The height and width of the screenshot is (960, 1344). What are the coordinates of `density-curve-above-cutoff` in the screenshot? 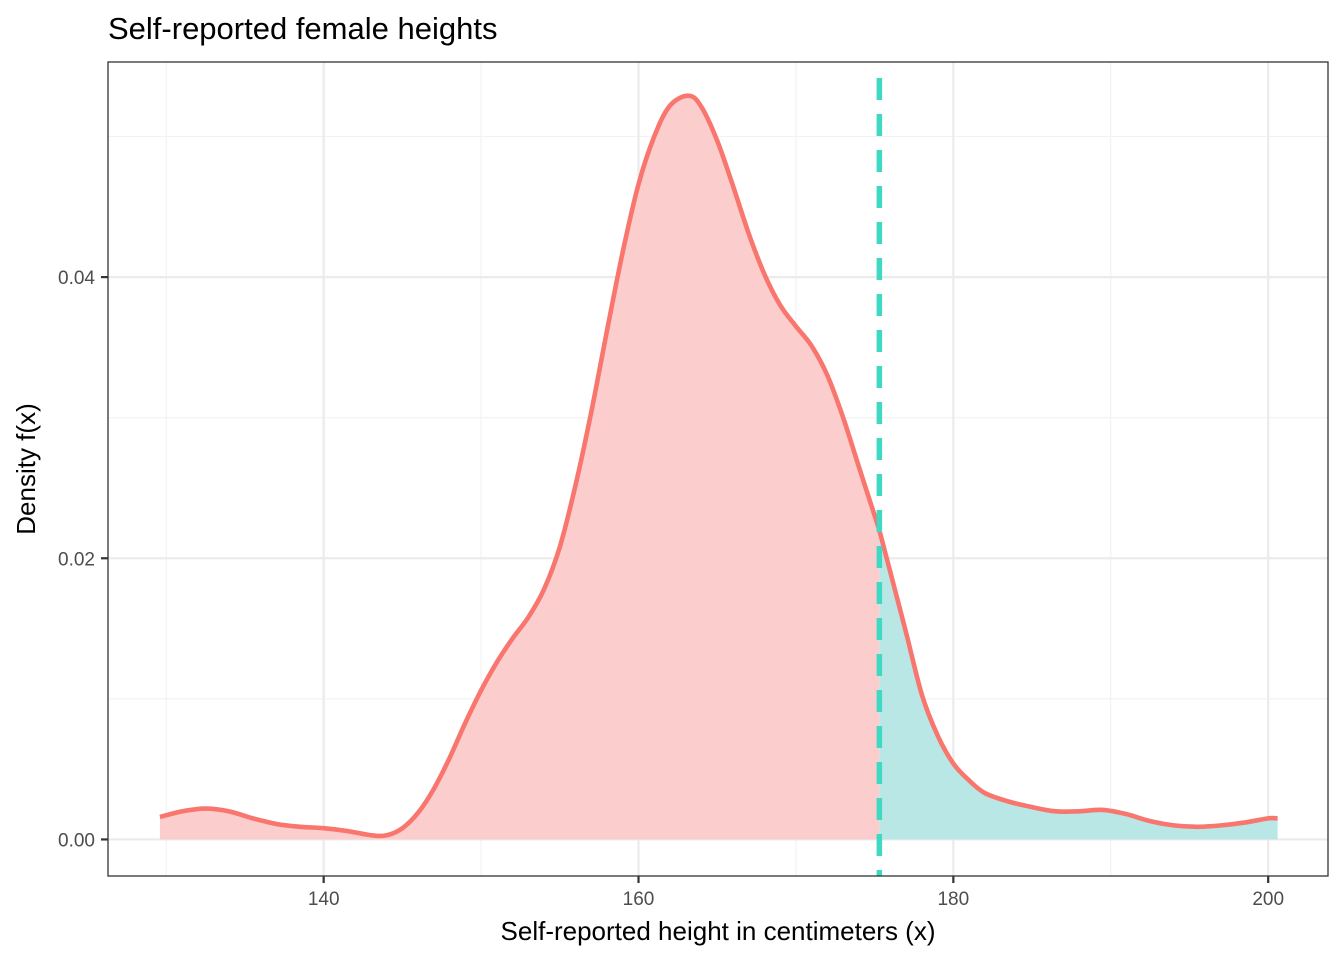 It's located at (1077, 679).